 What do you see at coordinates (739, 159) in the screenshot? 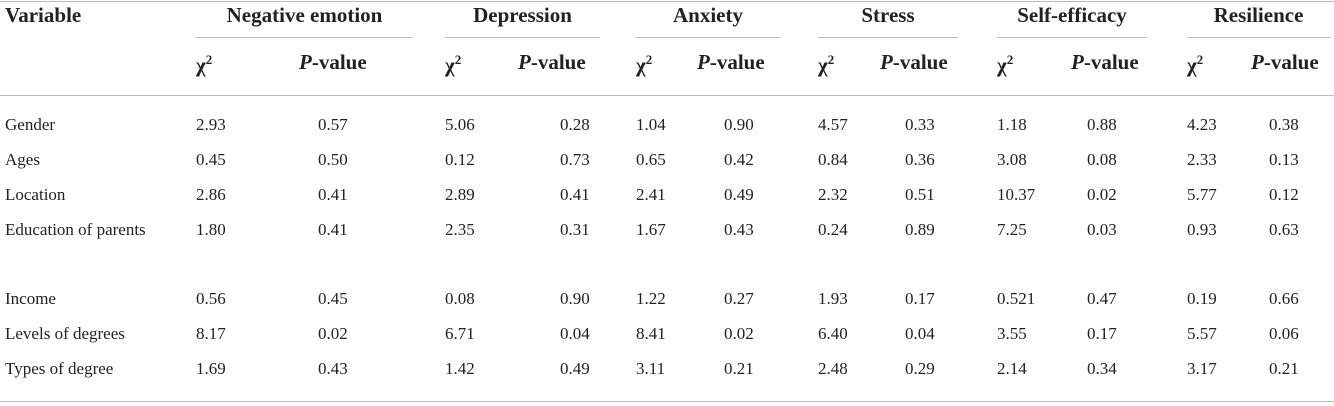
I see `cell: 0.42` at bounding box center [739, 159].